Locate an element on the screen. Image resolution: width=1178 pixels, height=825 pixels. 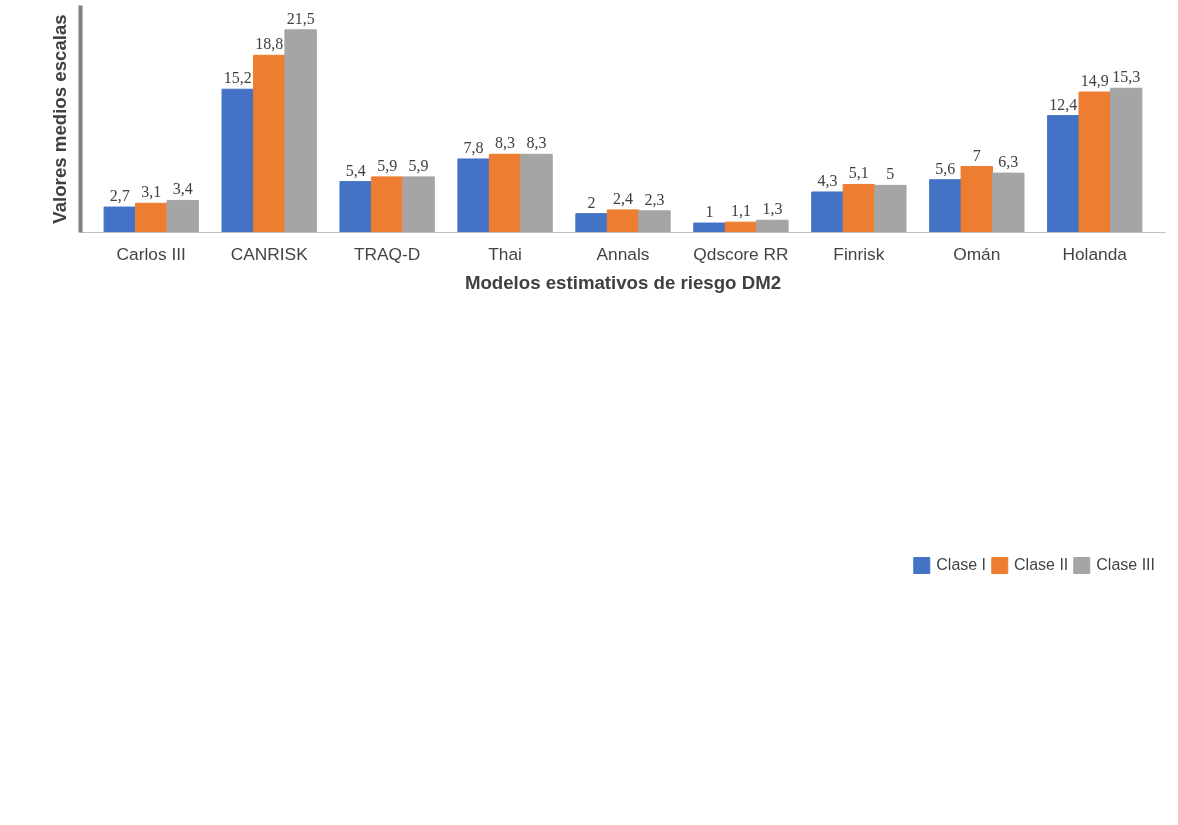
data-label: 3,4 is located at coordinates (182, 189).